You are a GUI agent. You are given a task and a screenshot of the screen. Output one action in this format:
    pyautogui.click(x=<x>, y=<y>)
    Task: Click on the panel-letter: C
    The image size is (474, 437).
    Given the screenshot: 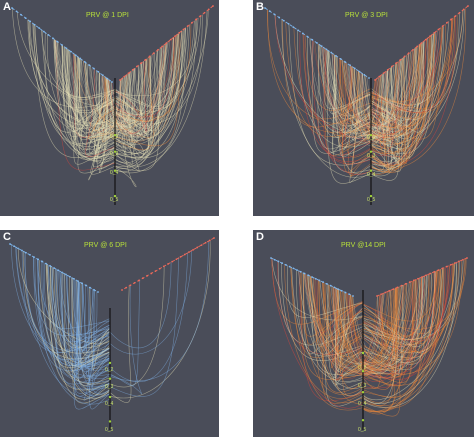 What is the action you would take?
    pyautogui.click(x=7, y=237)
    